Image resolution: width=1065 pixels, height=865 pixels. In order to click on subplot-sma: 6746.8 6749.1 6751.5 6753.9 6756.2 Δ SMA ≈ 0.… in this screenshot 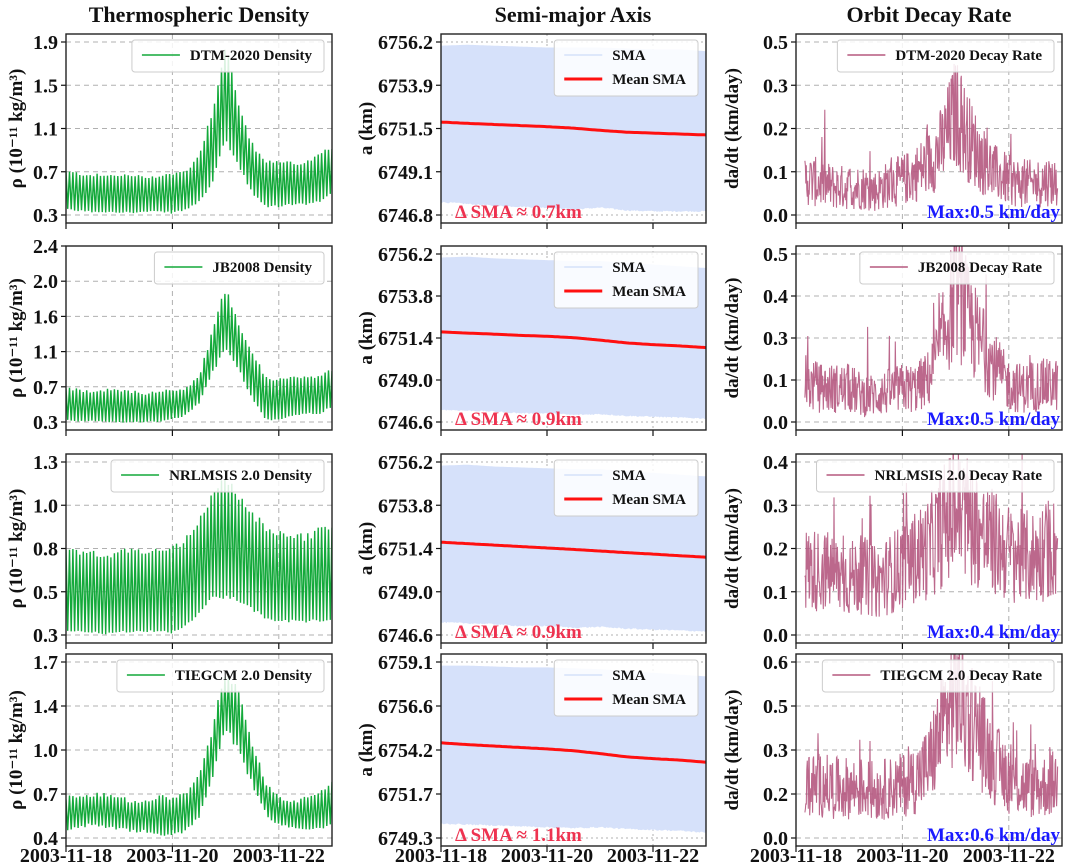, I will do `click(531, 130)`.